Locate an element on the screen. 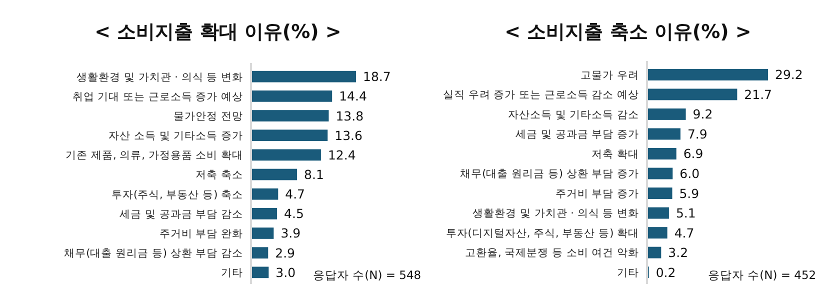  data-label: 3.9 is located at coordinates (290, 233).